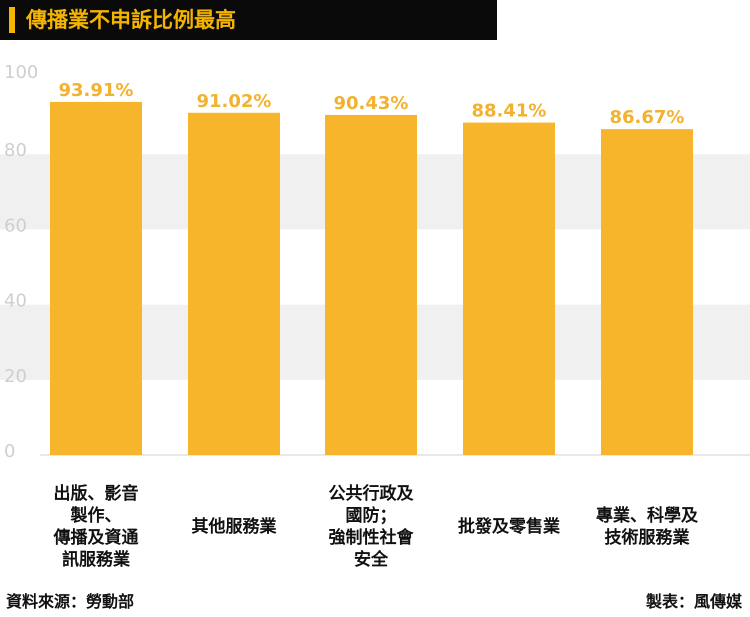  What do you see at coordinates (15, 376) in the screenshot?
I see `y-tick-label: 20` at bounding box center [15, 376].